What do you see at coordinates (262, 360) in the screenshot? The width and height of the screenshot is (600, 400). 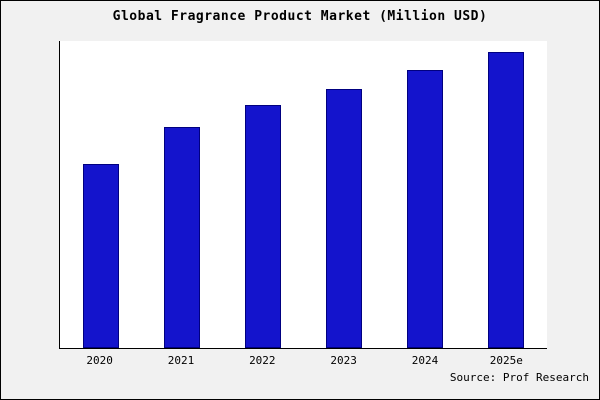 I see `x-tick-label: 2022` at bounding box center [262, 360].